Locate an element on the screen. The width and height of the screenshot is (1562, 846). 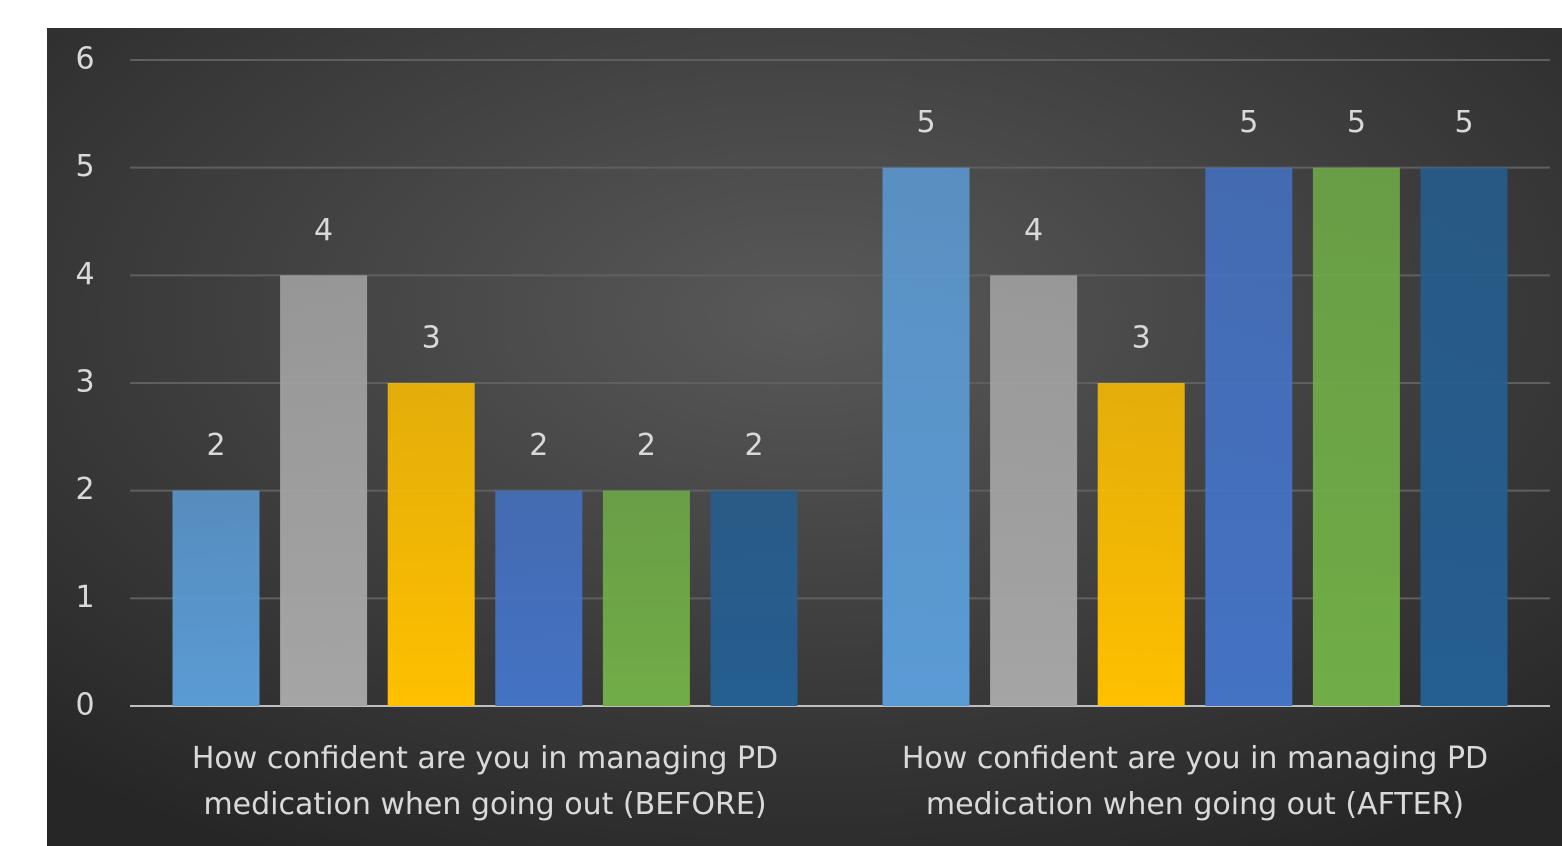
y-tick-label: 2 is located at coordinates (84, 489).